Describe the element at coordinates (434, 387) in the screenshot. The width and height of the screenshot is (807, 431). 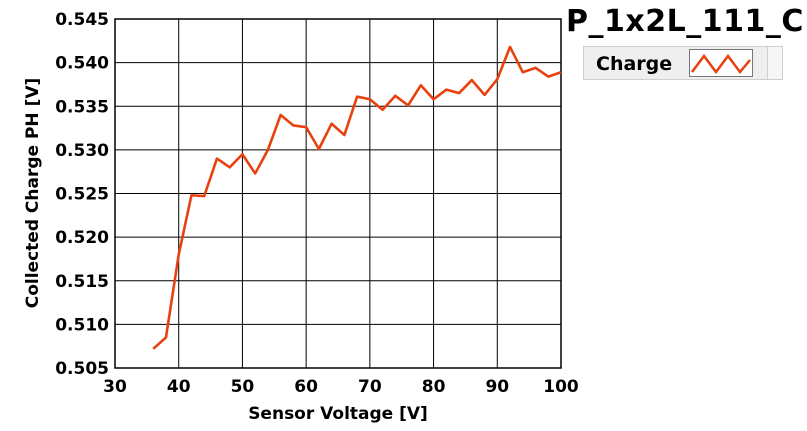
I see `x-tick-label: 80` at that location.